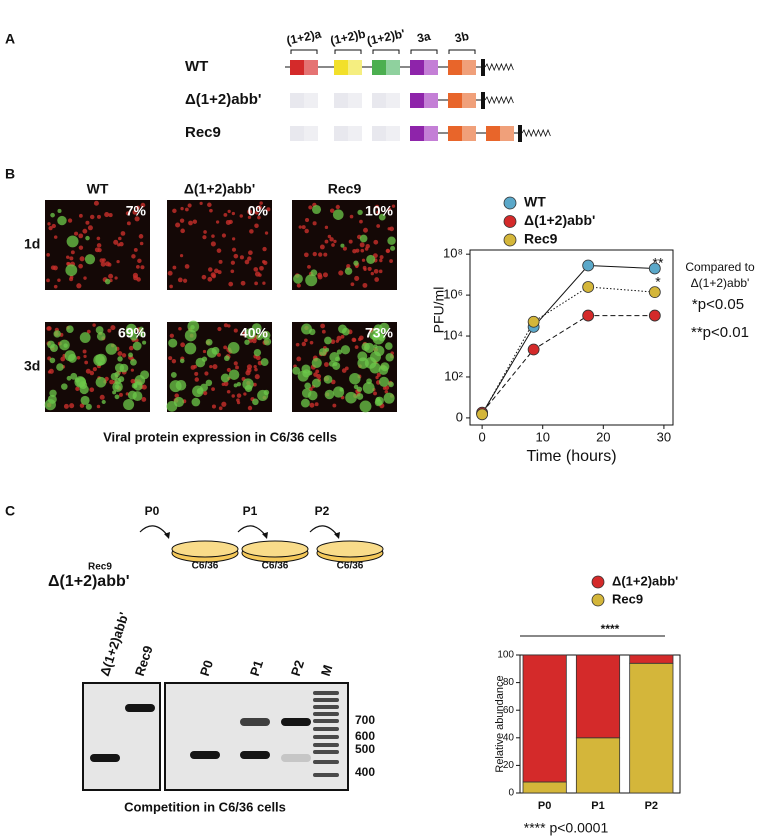 The height and width of the screenshot is (840, 764). I want to click on data-point, so click(654, 268).